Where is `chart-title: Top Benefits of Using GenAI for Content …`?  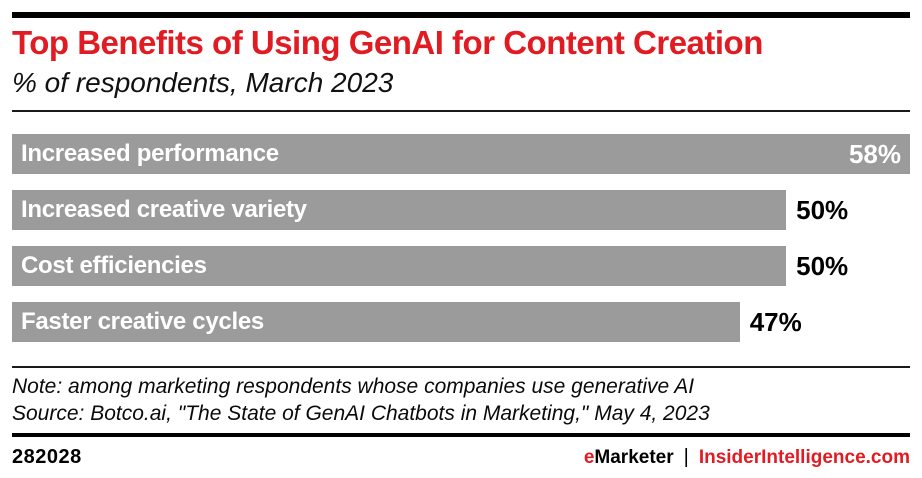 chart-title: Top Benefits of Using GenAI for Content … is located at coordinates (387, 42).